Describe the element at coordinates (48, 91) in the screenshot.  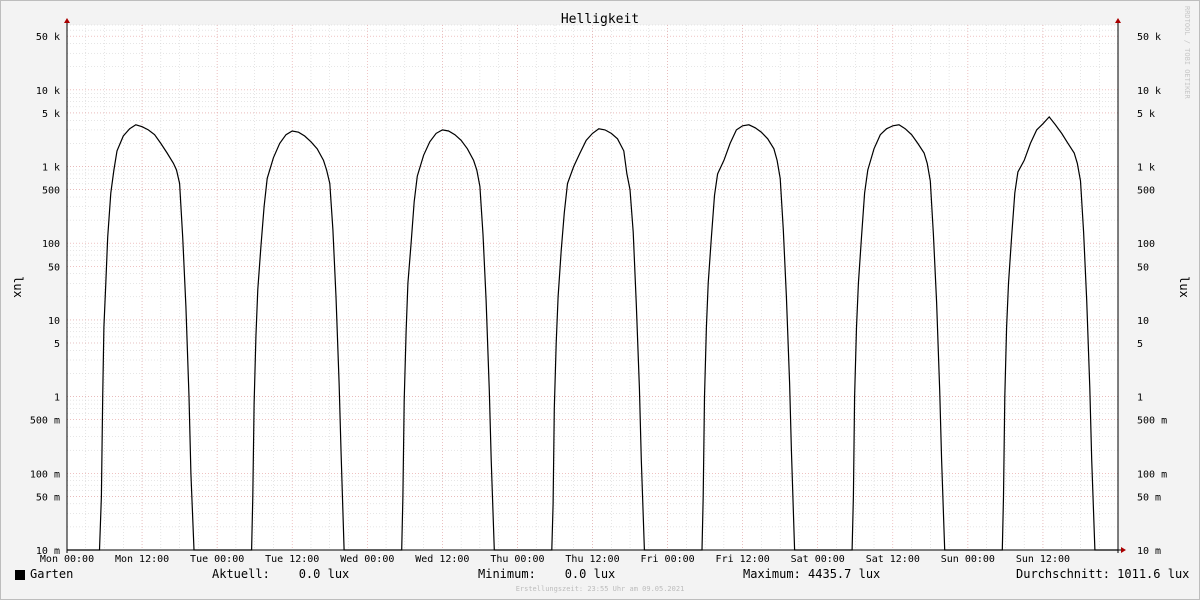
I see `y-tick-label-left: 10 k` at that location.